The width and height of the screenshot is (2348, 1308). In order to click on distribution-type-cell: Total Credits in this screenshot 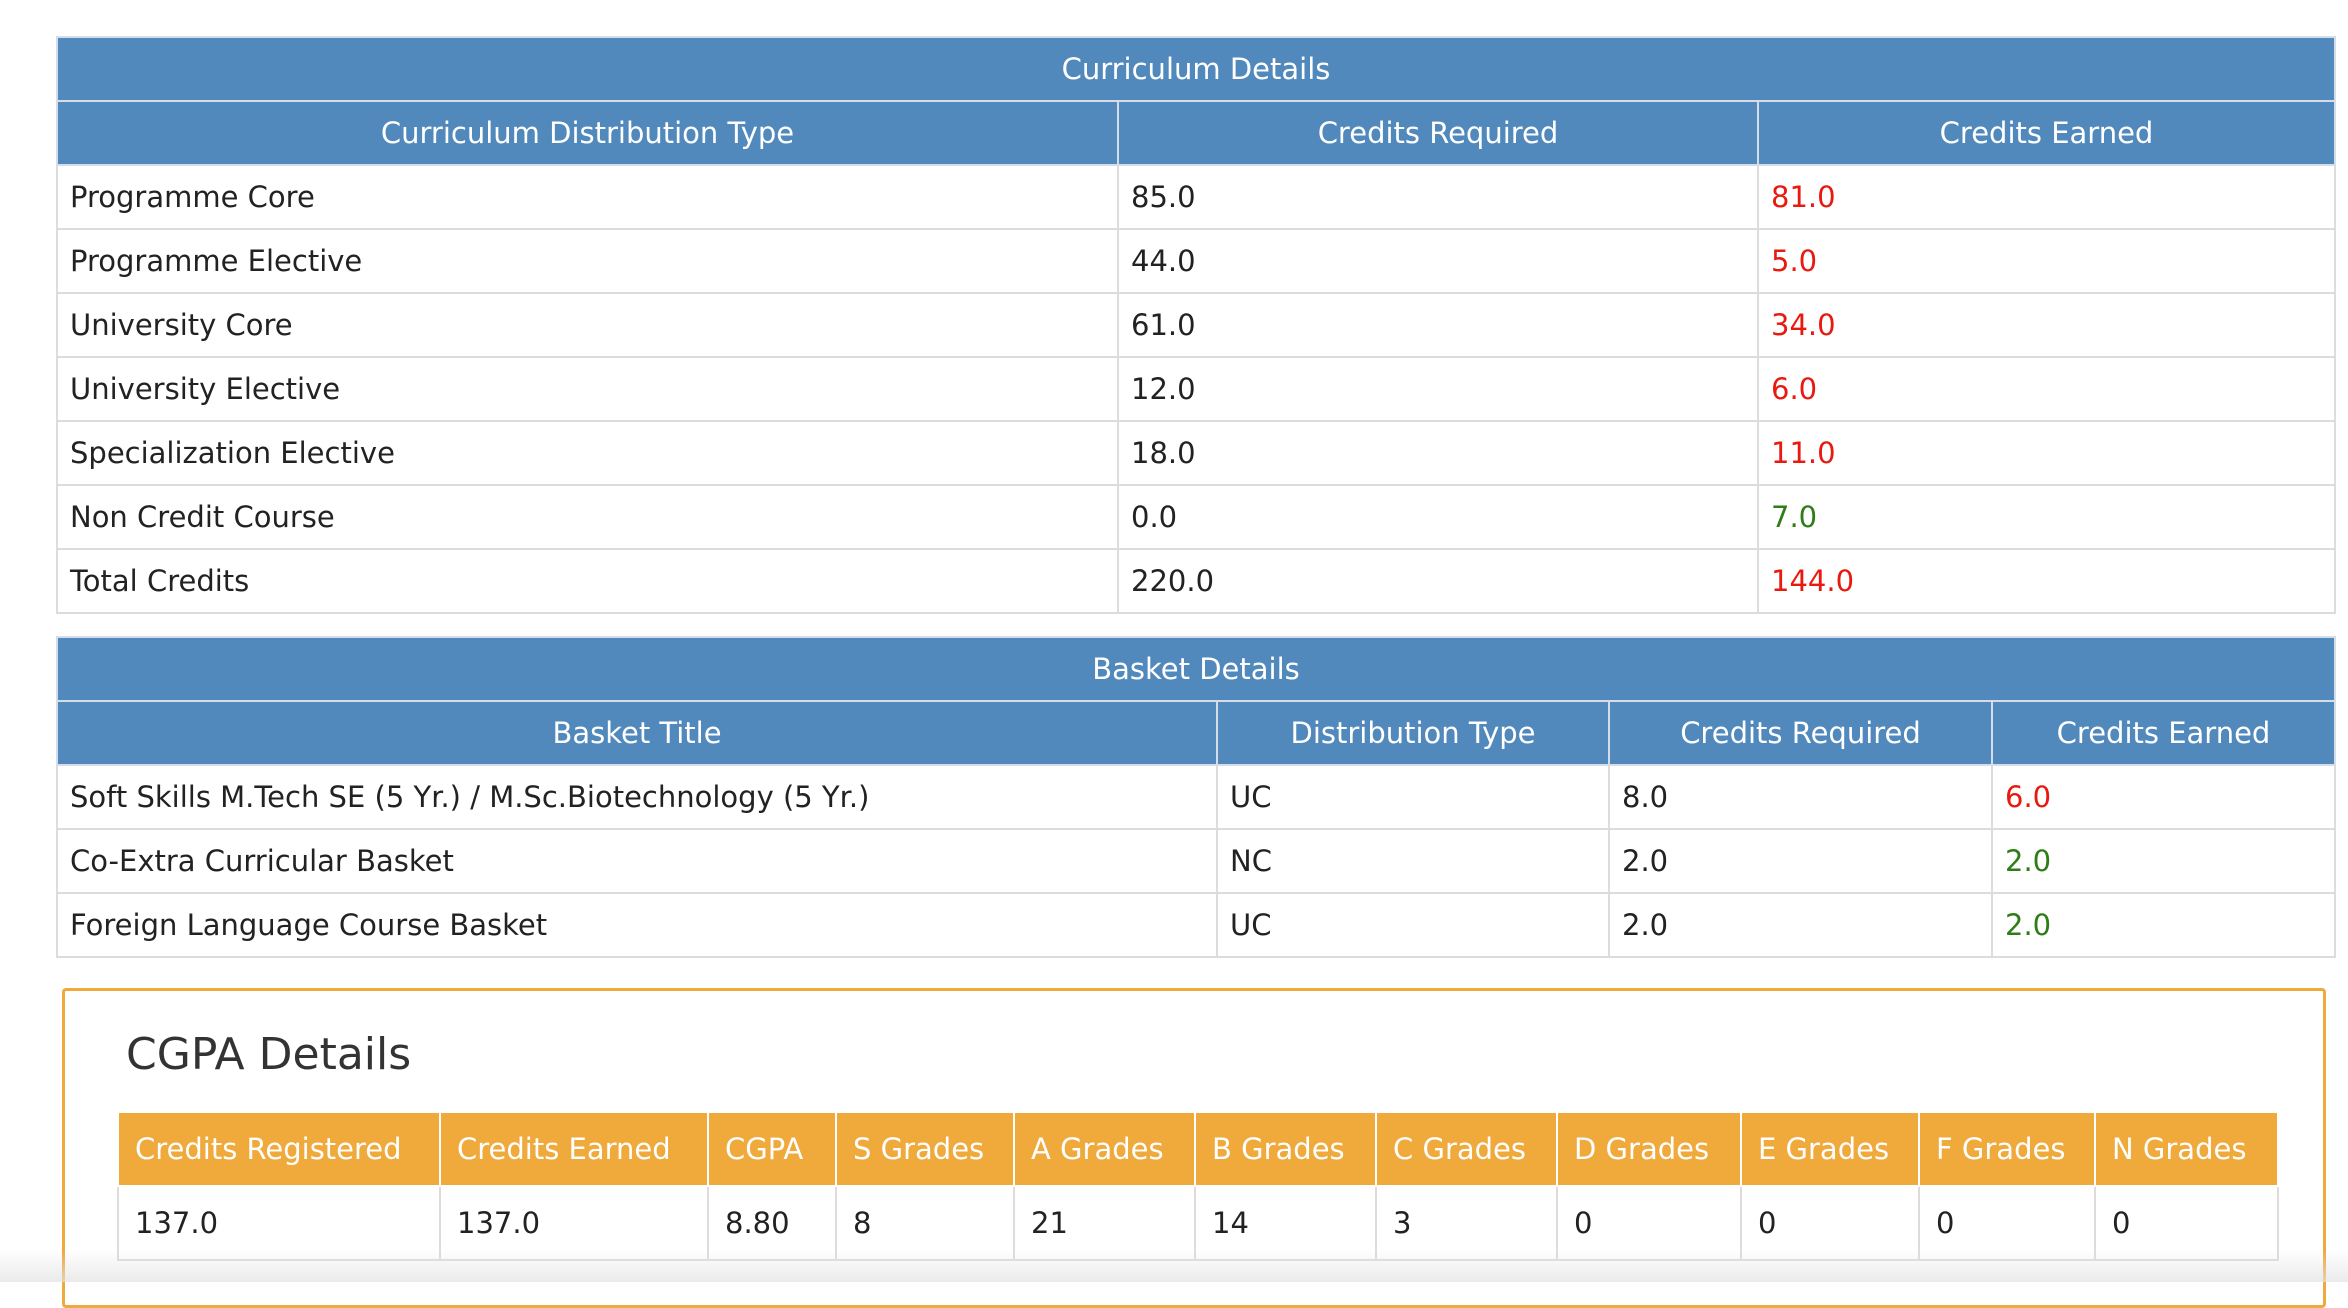, I will do `click(587, 581)`.